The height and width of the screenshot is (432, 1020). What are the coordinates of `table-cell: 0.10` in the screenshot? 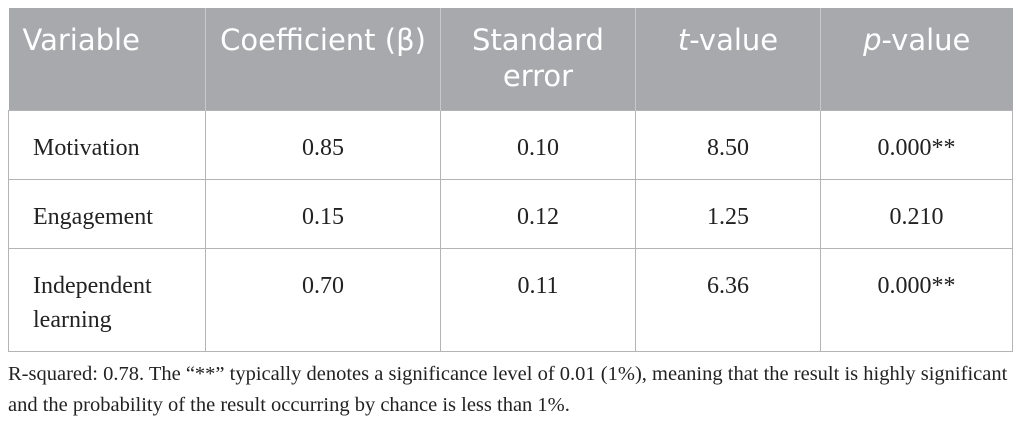 It's located at (538, 145).